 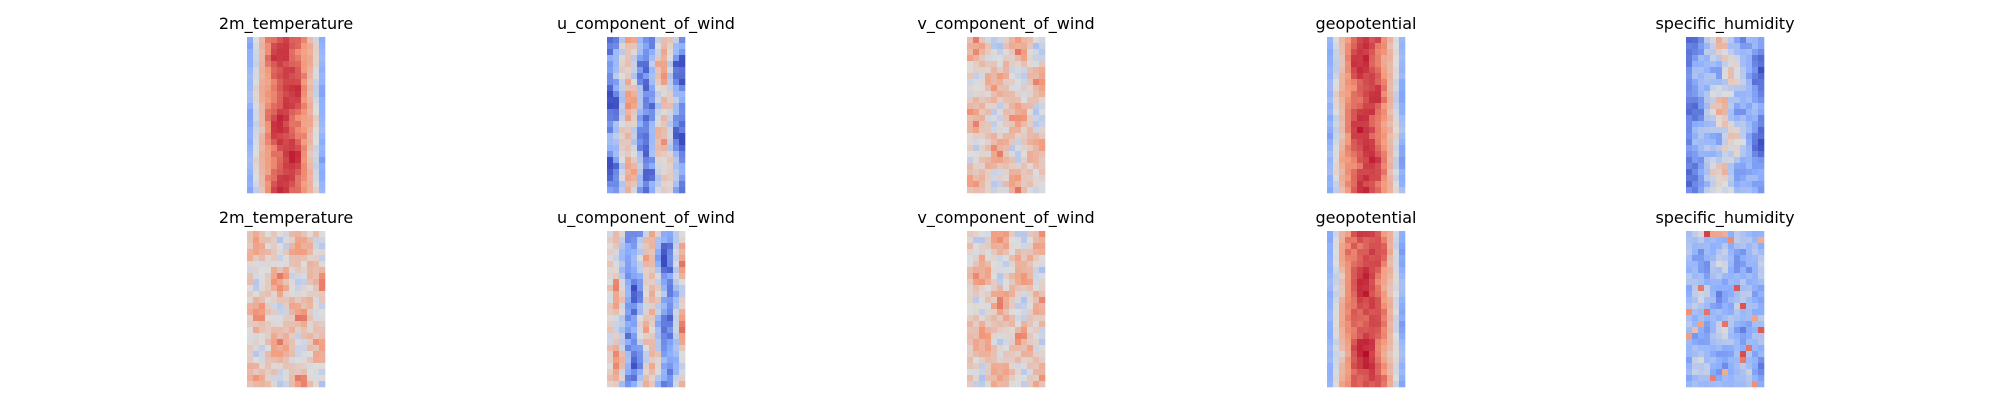 What do you see at coordinates (646, 218) in the screenshot?
I see `panel-title: u_component_of_wind` at bounding box center [646, 218].